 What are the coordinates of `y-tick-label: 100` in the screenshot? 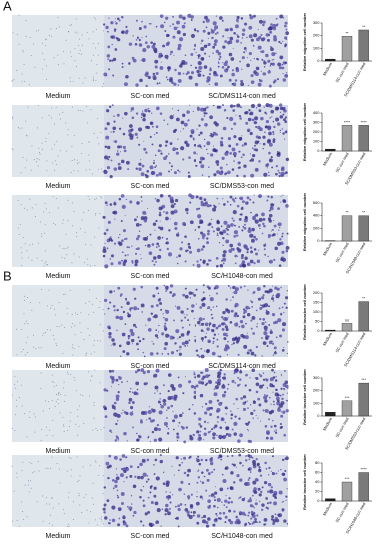 It's located at (316, 311).